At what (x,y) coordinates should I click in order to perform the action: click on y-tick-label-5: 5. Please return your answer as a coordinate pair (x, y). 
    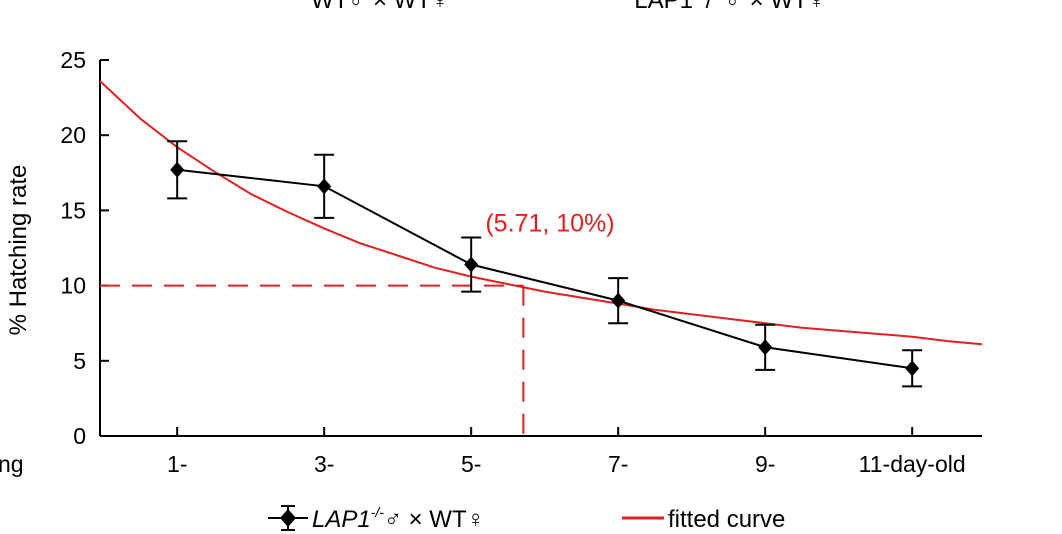
    Looking at the image, I should click on (79, 361).